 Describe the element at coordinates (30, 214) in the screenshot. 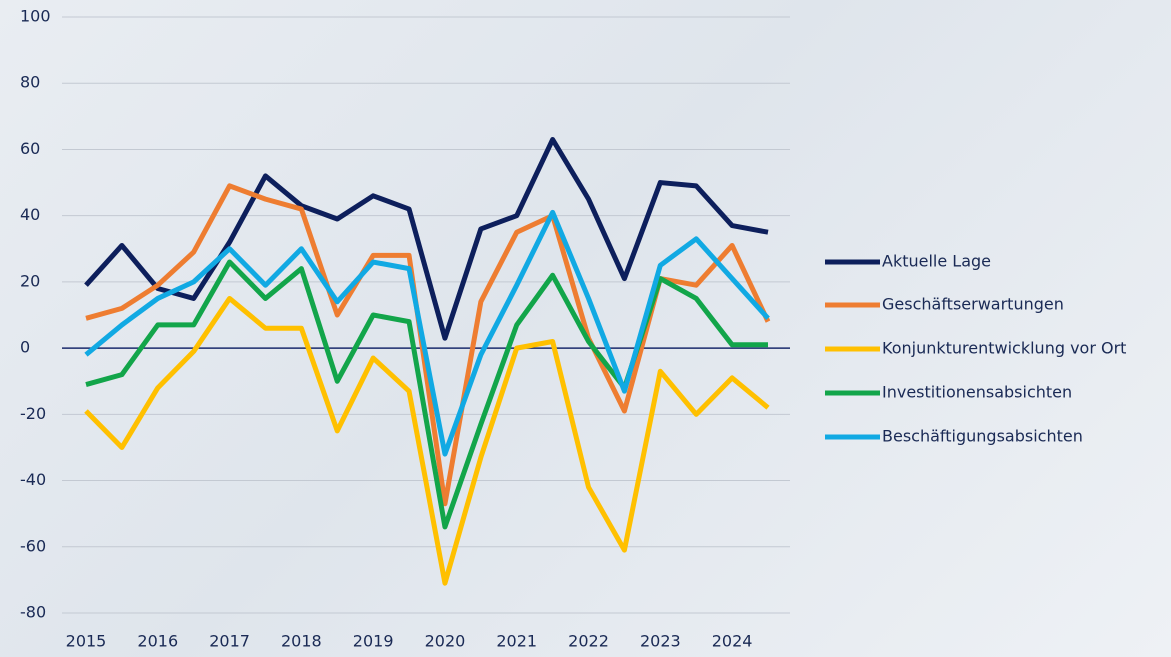

I see `y-tick-label: 40` at that location.